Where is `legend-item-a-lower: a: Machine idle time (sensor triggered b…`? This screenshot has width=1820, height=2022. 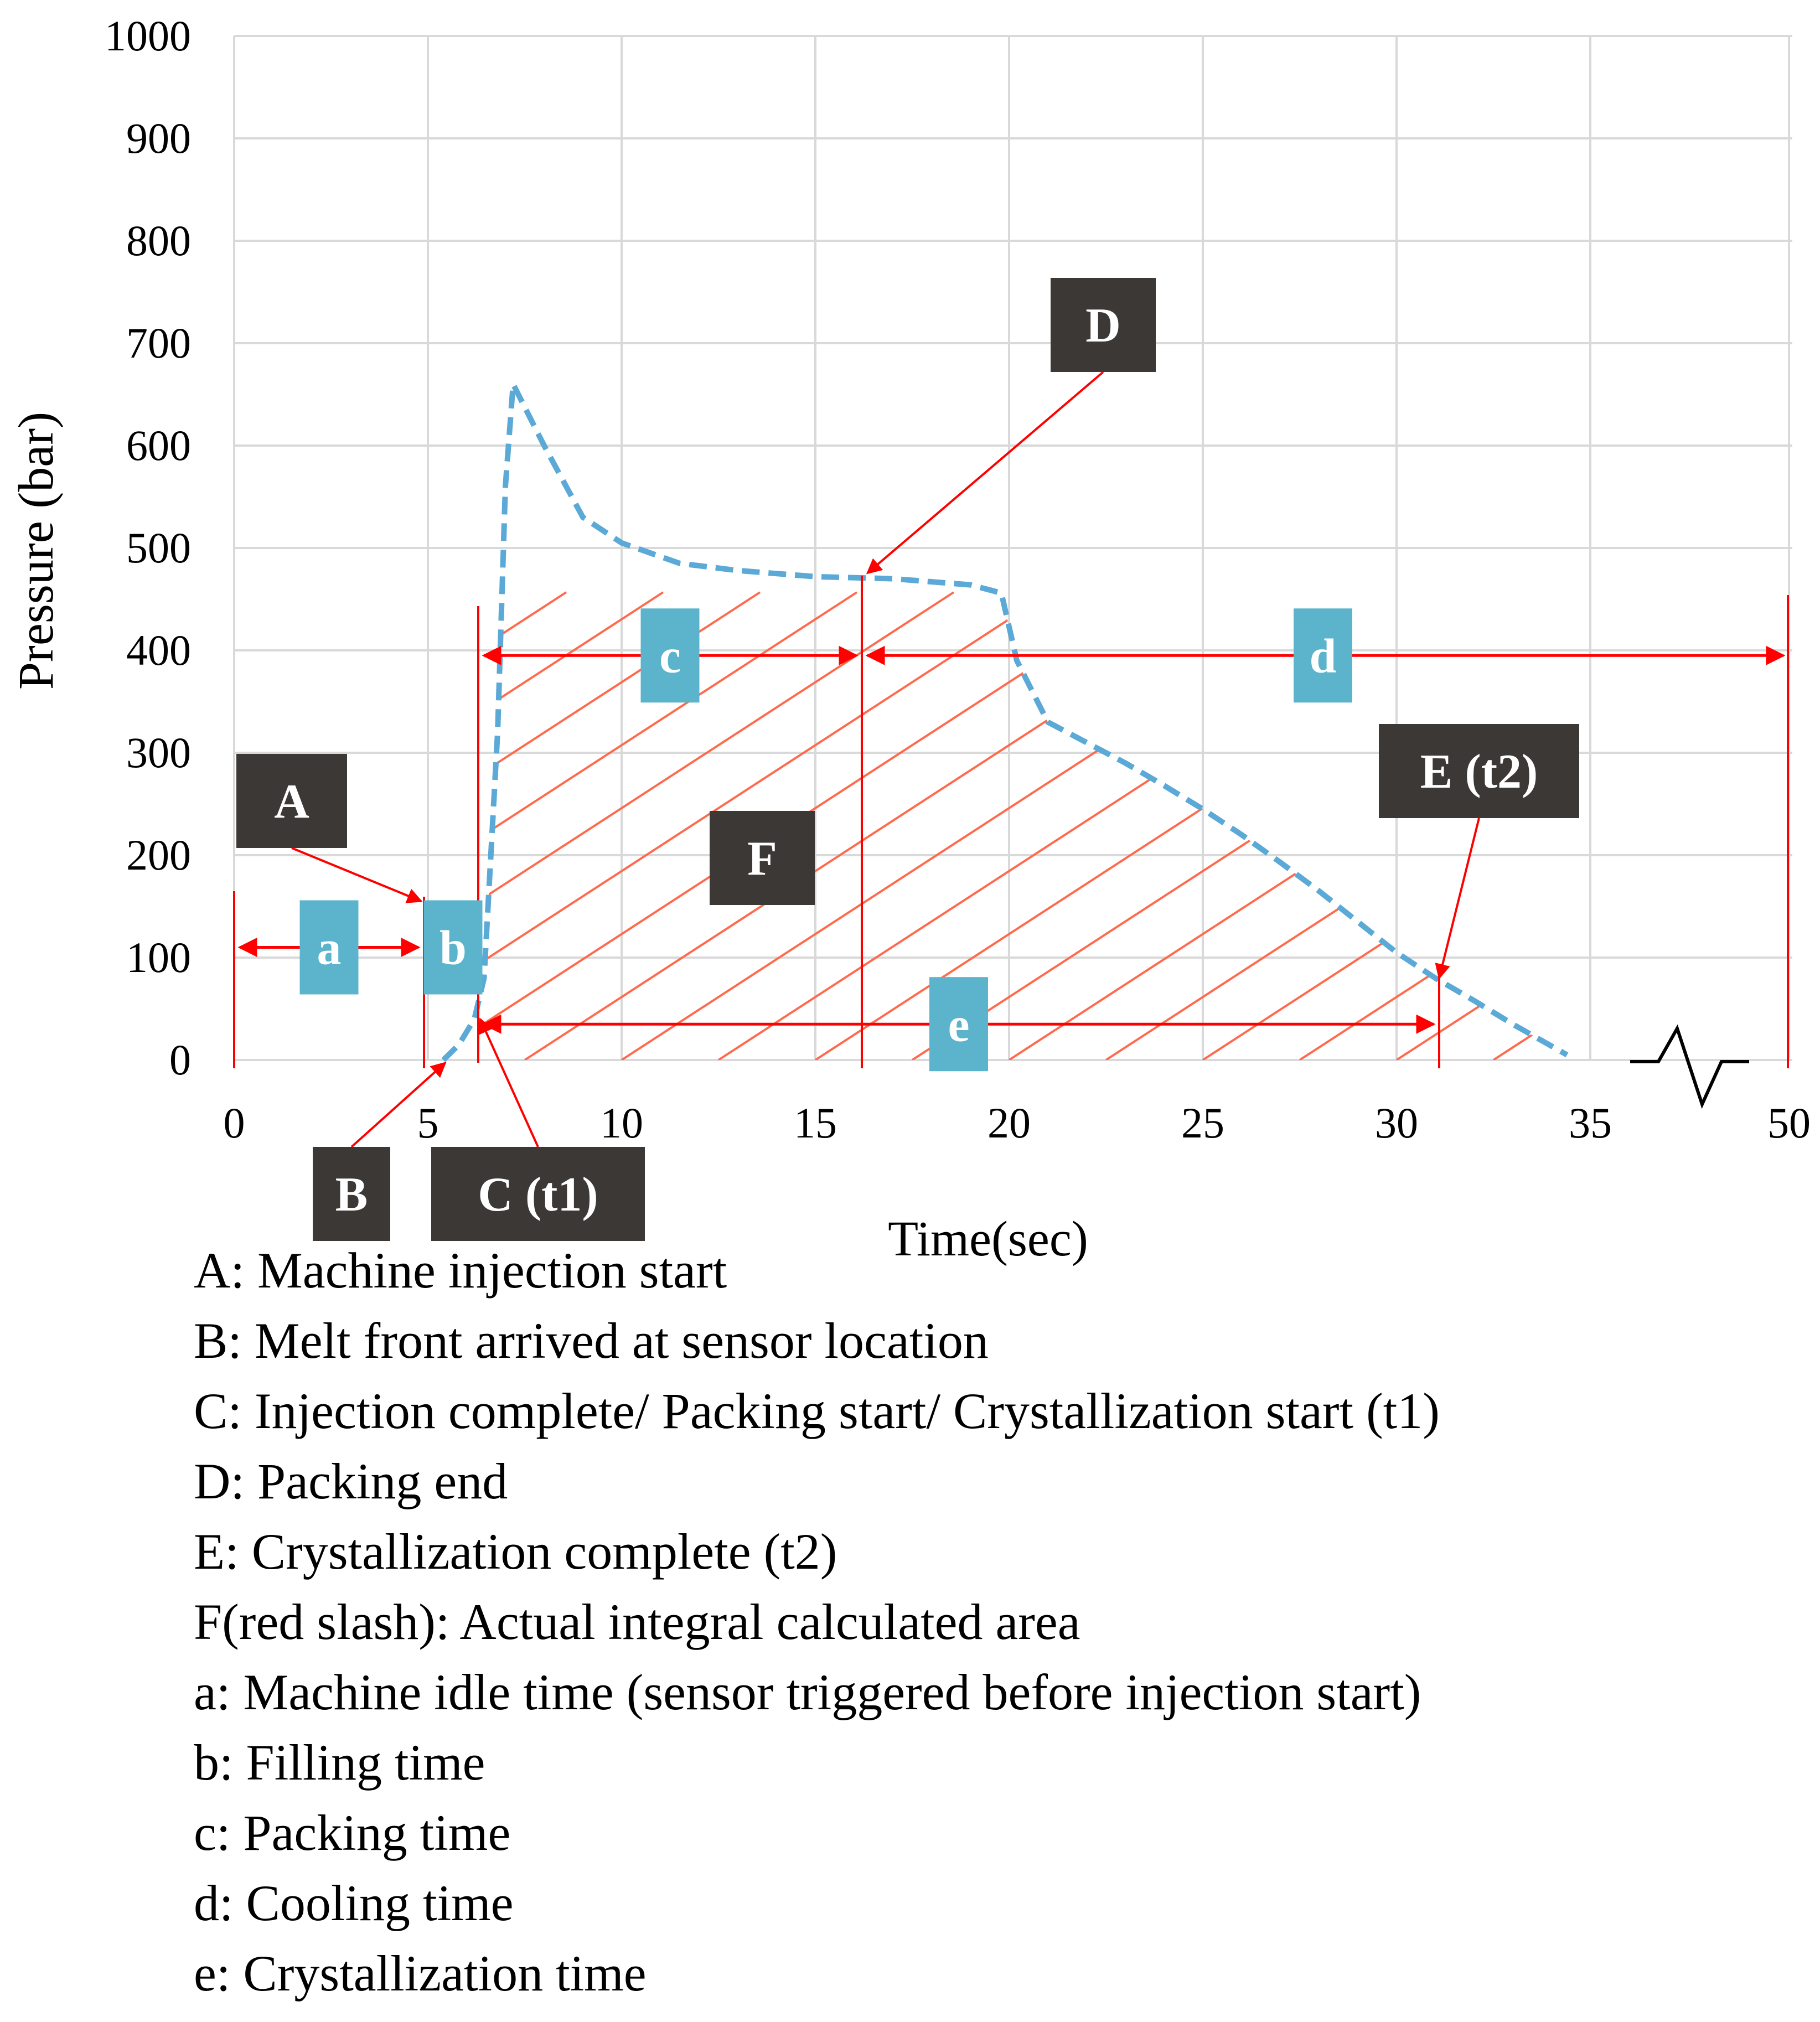 legend-item-a-lower: a: Machine idle time (sensor triggered b… is located at coordinates (808, 1692).